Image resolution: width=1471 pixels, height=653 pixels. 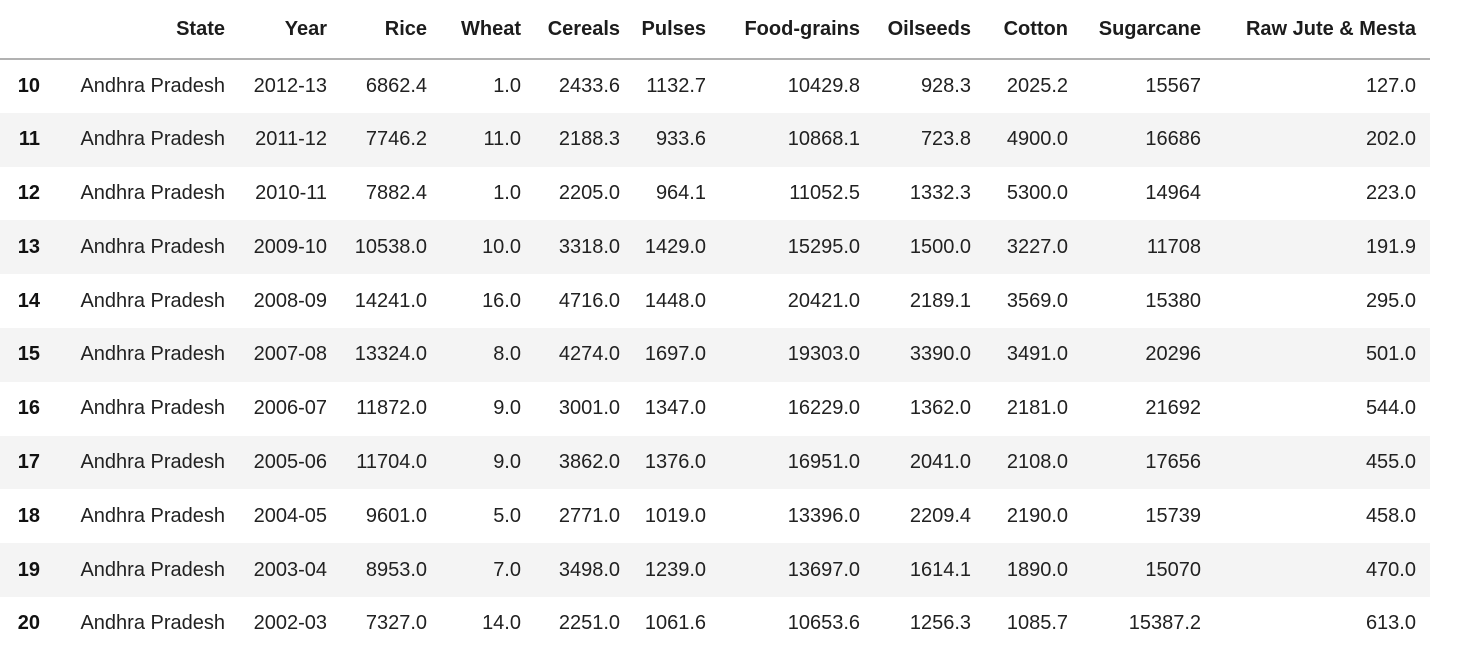 What do you see at coordinates (488, 30) in the screenshot?
I see `column-header-wheat: Wheat` at bounding box center [488, 30].